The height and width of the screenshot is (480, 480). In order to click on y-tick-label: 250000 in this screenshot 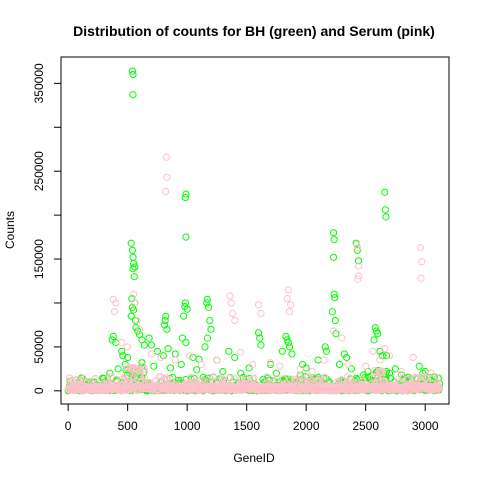, I will do `click(39, 171)`.